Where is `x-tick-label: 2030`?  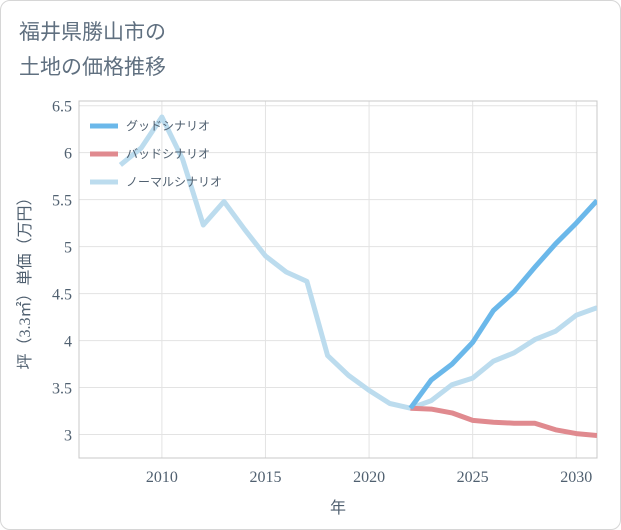 x-tick-label: 2030 is located at coordinates (576, 477).